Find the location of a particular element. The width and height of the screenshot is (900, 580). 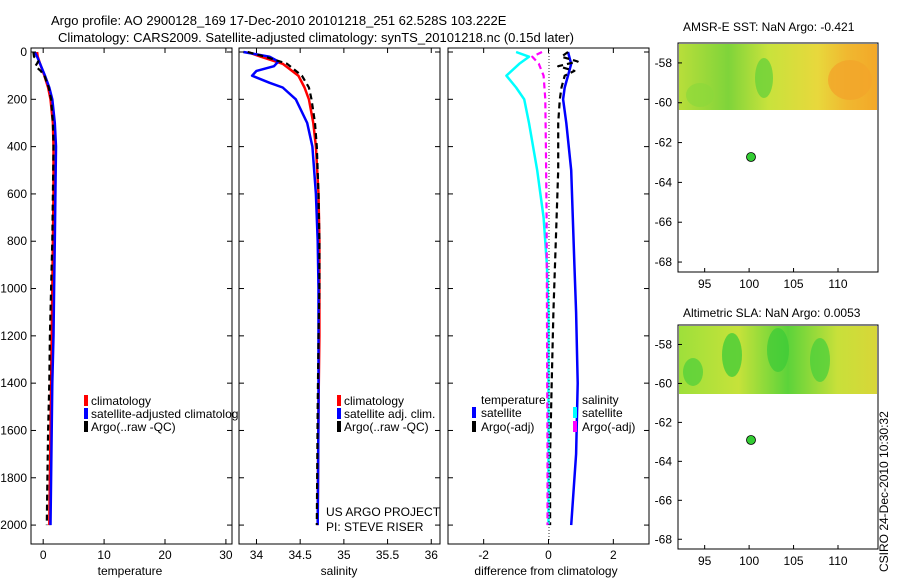

project-pi: PI: STEVE RISER is located at coordinates (375, 527).